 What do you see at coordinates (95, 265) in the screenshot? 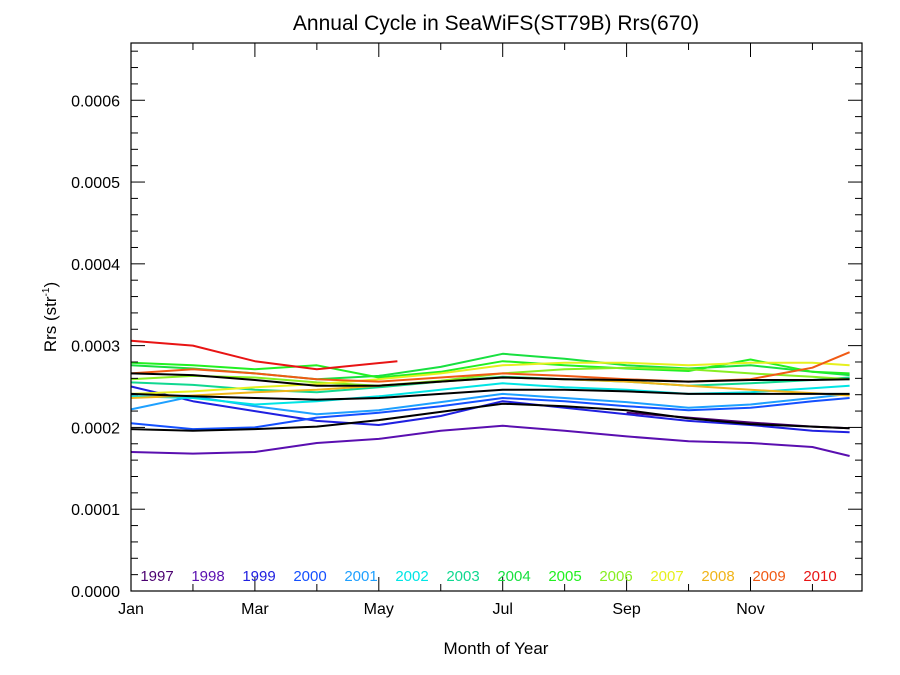
I see `y-tick-label: 0.0004` at bounding box center [95, 265].